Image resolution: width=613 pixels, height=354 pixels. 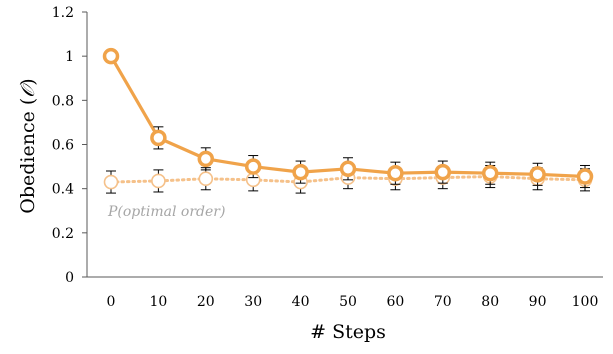 What do you see at coordinates (585, 302) in the screenshot?
I see `x-tick-label: 100` at bounding box center [585, 302].